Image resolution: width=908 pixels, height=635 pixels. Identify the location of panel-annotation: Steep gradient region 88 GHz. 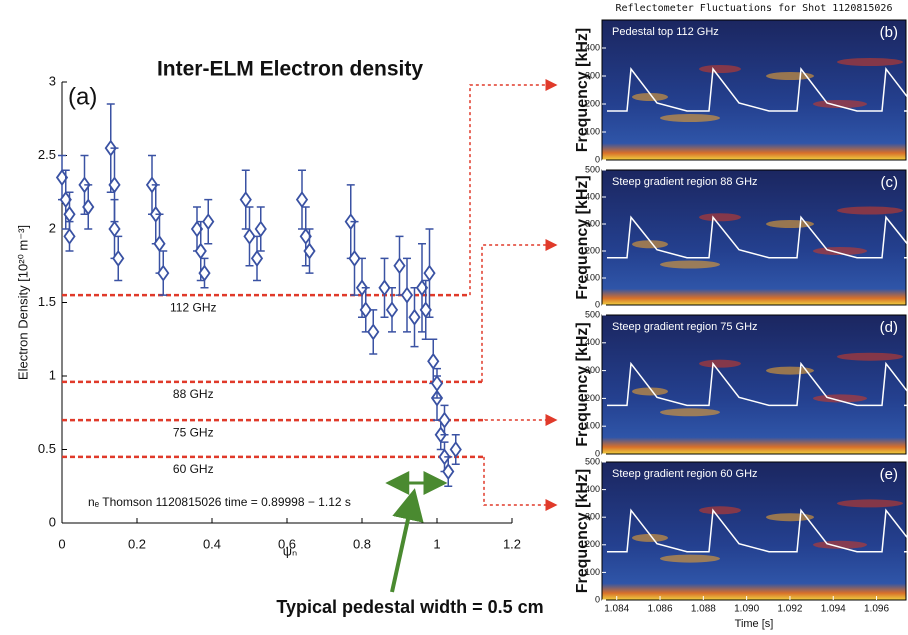
(685, 182).